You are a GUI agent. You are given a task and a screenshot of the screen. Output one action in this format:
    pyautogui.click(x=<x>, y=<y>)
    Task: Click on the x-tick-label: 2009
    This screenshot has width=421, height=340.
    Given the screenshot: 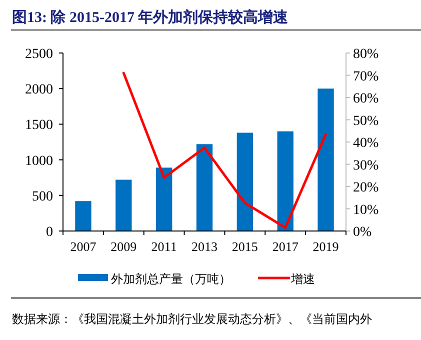 What is the action you would take?
    pyautogui.click(x=123, y=246)
    